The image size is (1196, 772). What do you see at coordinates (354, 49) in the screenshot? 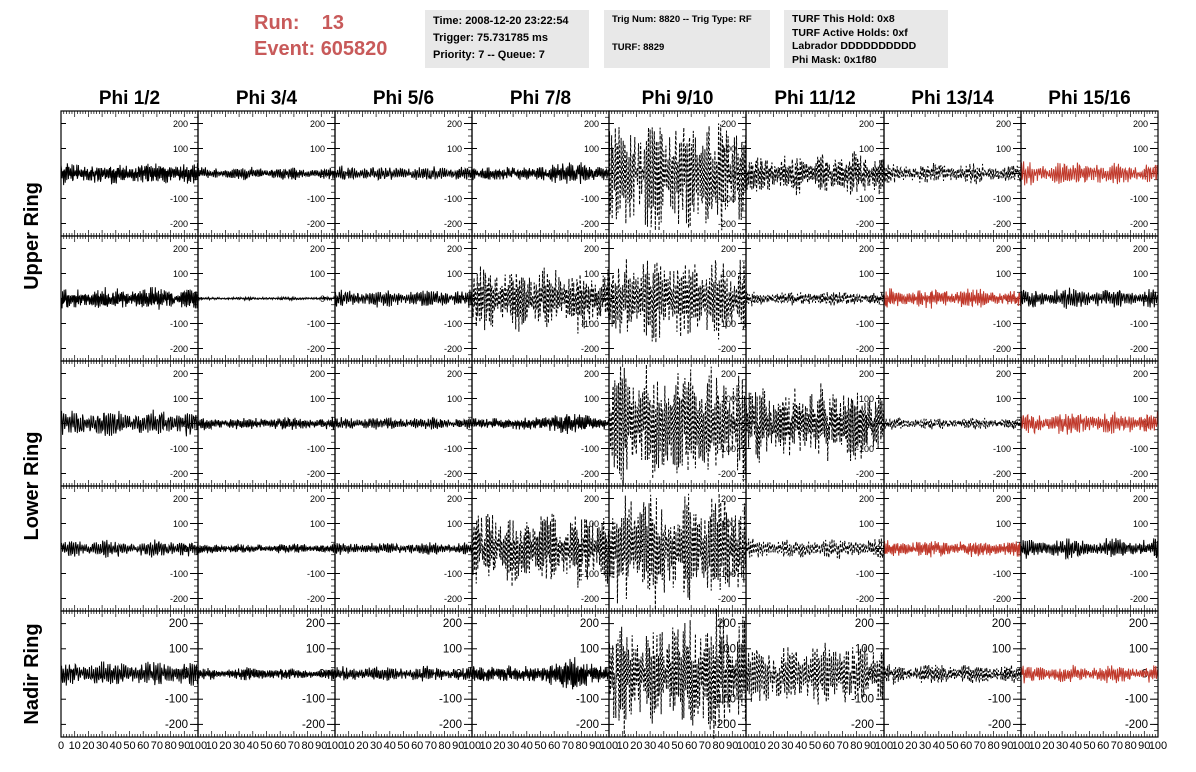
I see `event-value: 605820` at bounding box center [354, 49].